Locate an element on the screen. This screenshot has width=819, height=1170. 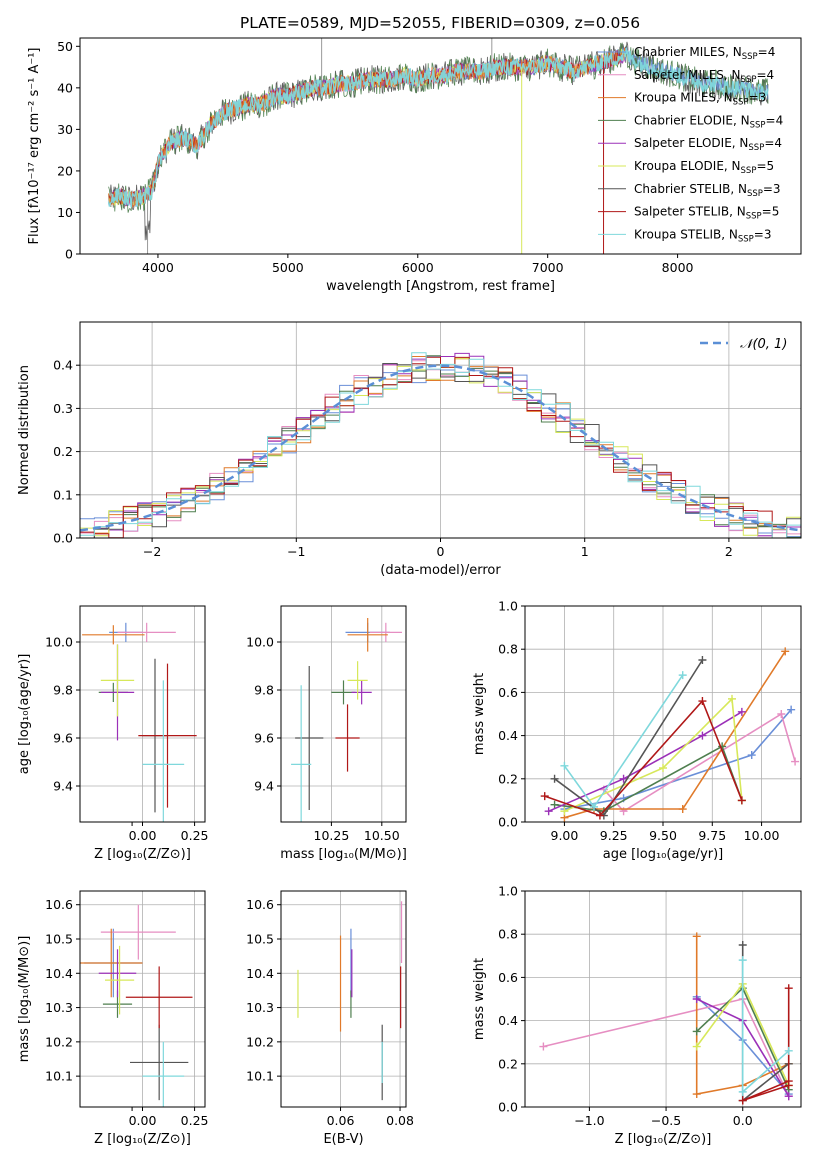
age-Z-points is located at coordinates (139, 722).